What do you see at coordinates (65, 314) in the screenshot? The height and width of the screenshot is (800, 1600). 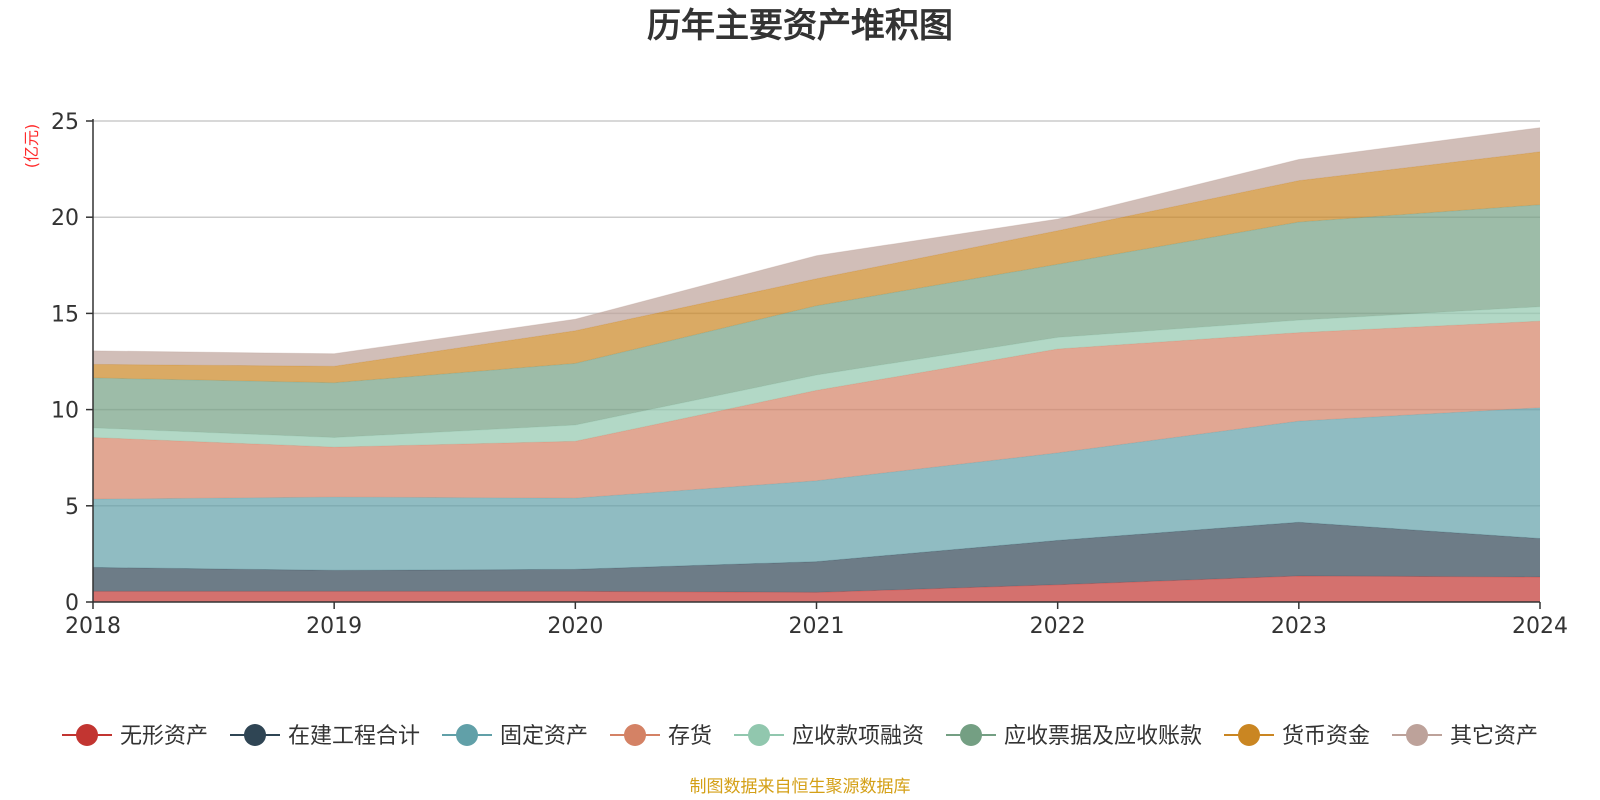 I see `y-tick-label: 15` at bounding box center [65, 314].